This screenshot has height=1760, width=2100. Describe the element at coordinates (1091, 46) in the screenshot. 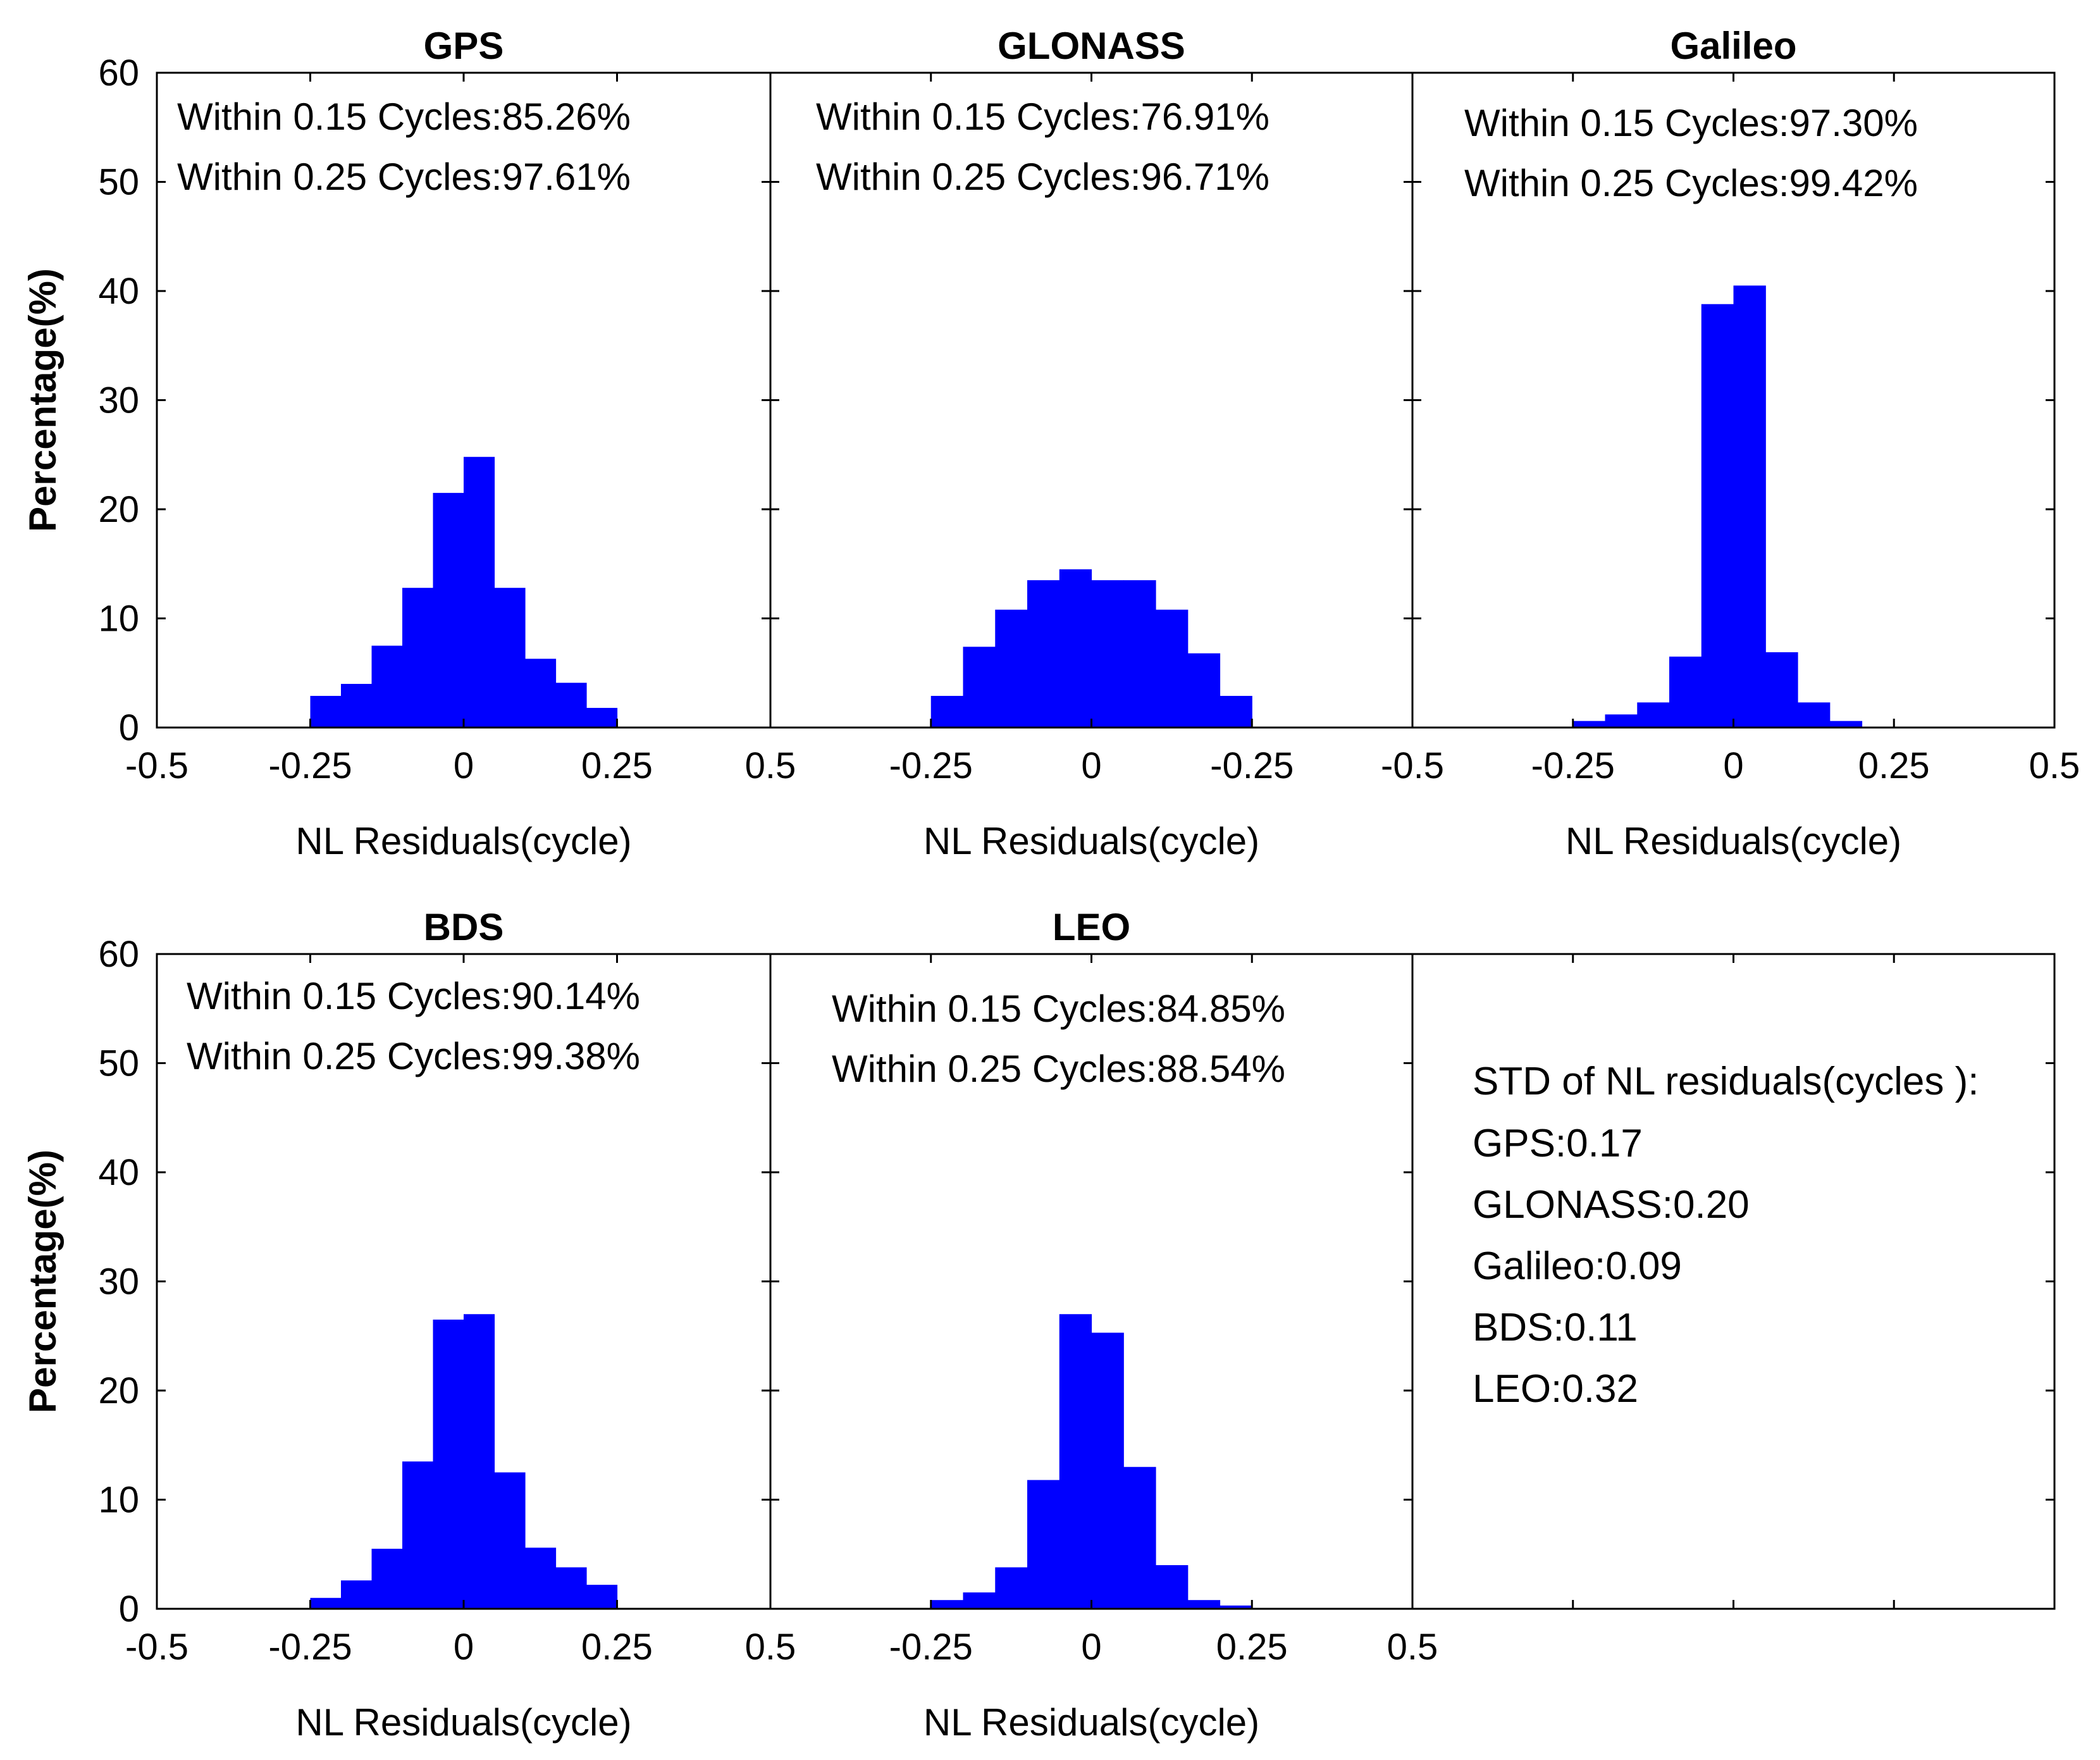

I see `chart-title: GLONASS` at that location.